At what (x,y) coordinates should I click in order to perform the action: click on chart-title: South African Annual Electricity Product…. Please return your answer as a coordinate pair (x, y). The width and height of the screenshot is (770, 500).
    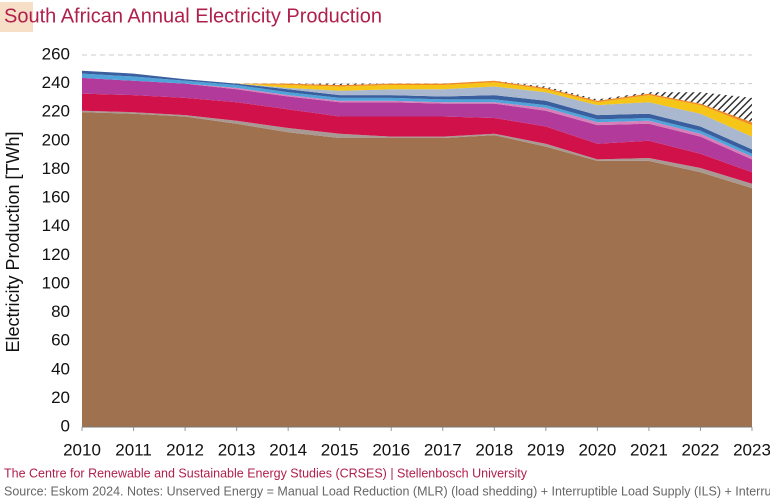
    Looking at the image, I should click on (193, 16).